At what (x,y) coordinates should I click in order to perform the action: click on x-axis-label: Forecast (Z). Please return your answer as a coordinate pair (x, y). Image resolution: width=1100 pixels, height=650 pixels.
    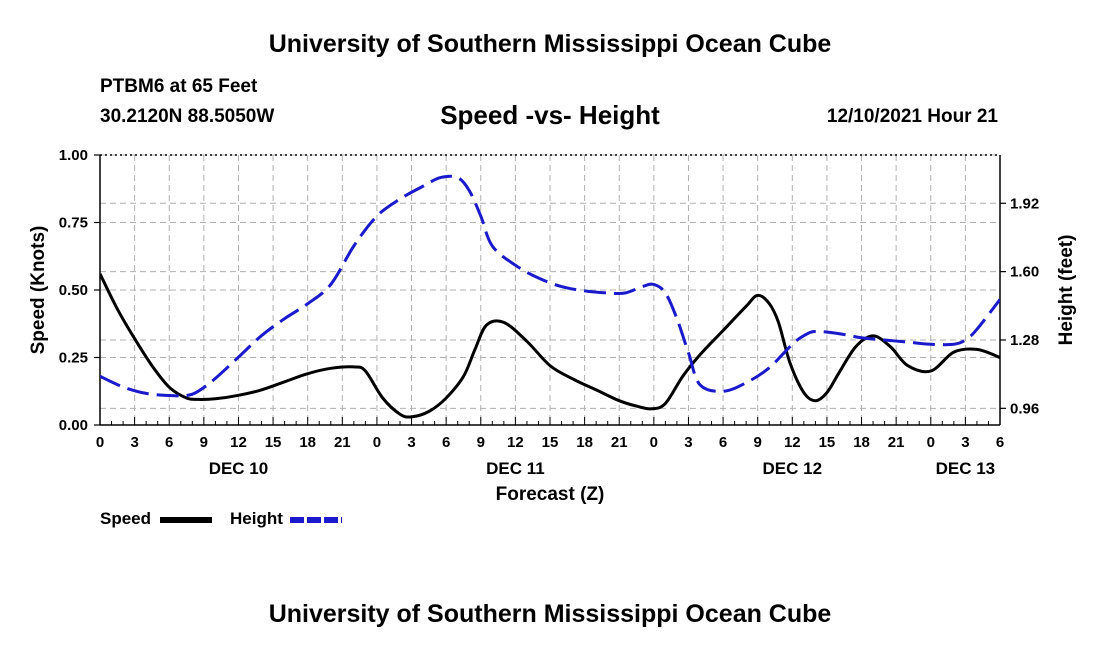
    Looking at the image, I should click on (550, 494).